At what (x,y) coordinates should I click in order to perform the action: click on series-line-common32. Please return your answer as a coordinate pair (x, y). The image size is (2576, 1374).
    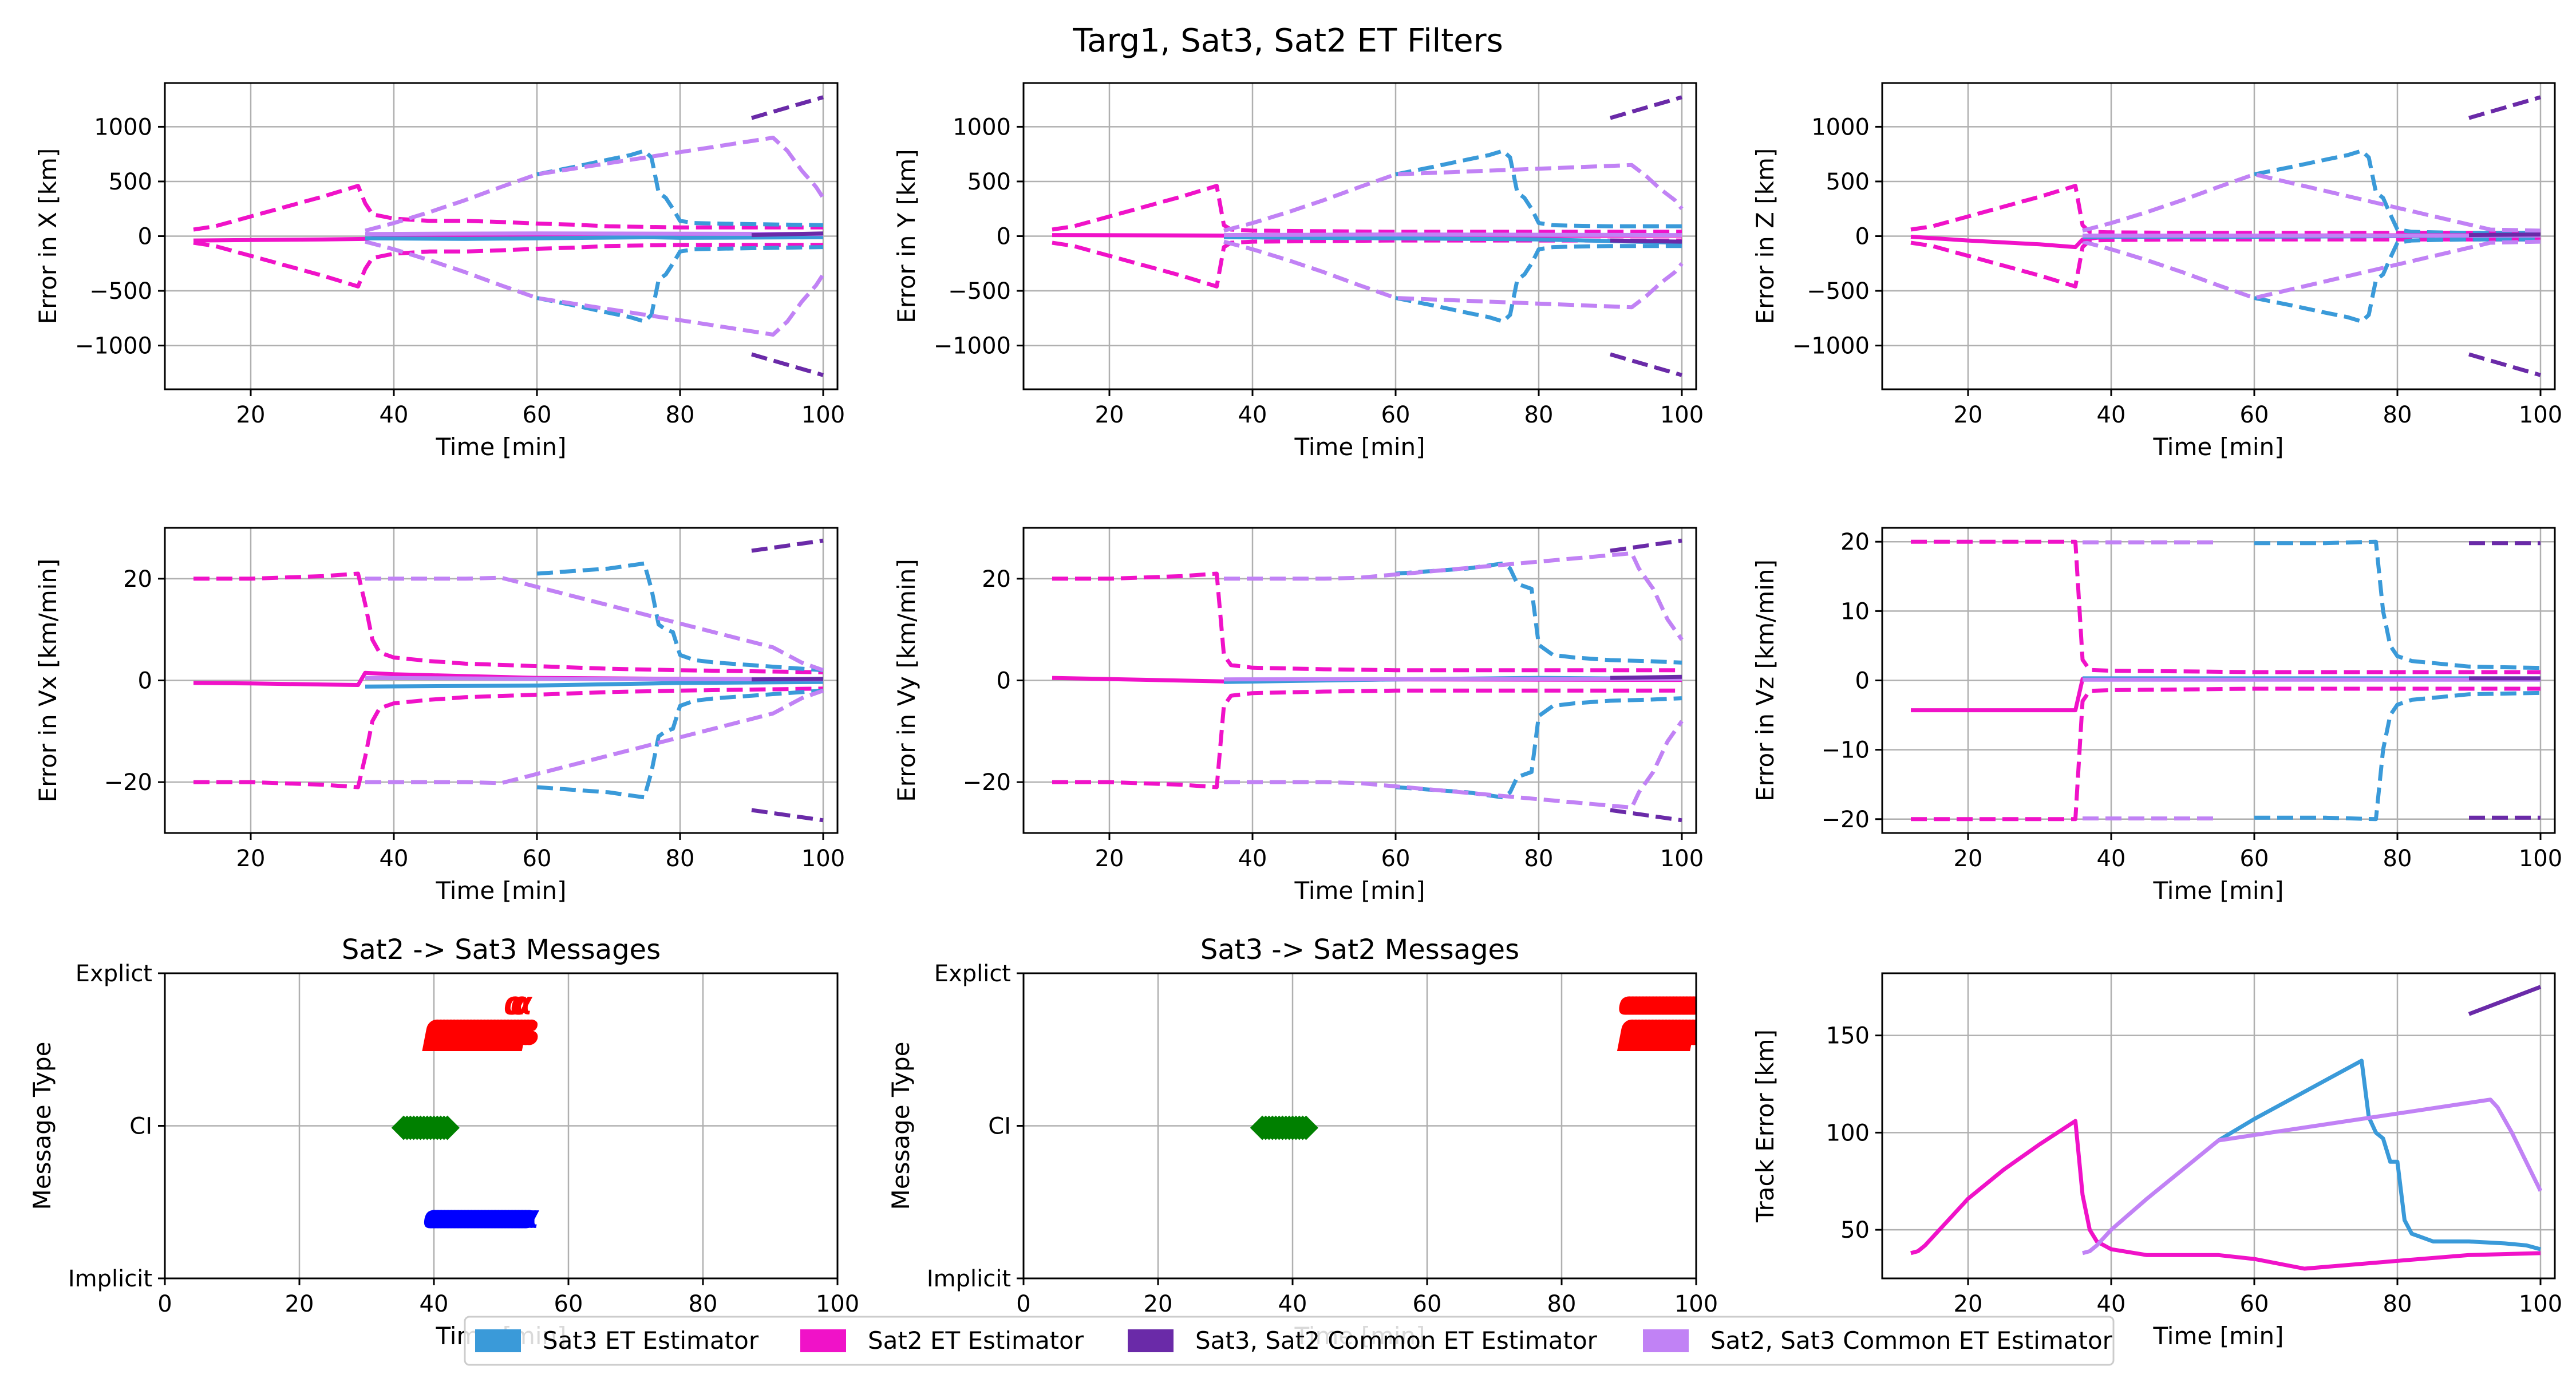
    Looking at the image, I should click on (787, 680).